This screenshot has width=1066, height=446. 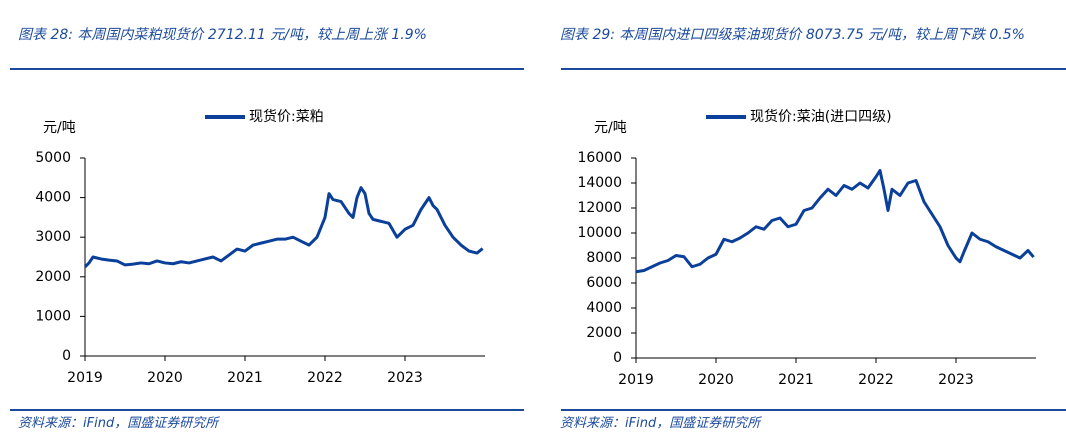 I want to click on chart-title: 图表 28: 本周国内菜粕现货价 2712.11 元/吨，较上周上涨 1.9%, so click(x=222, y=35).